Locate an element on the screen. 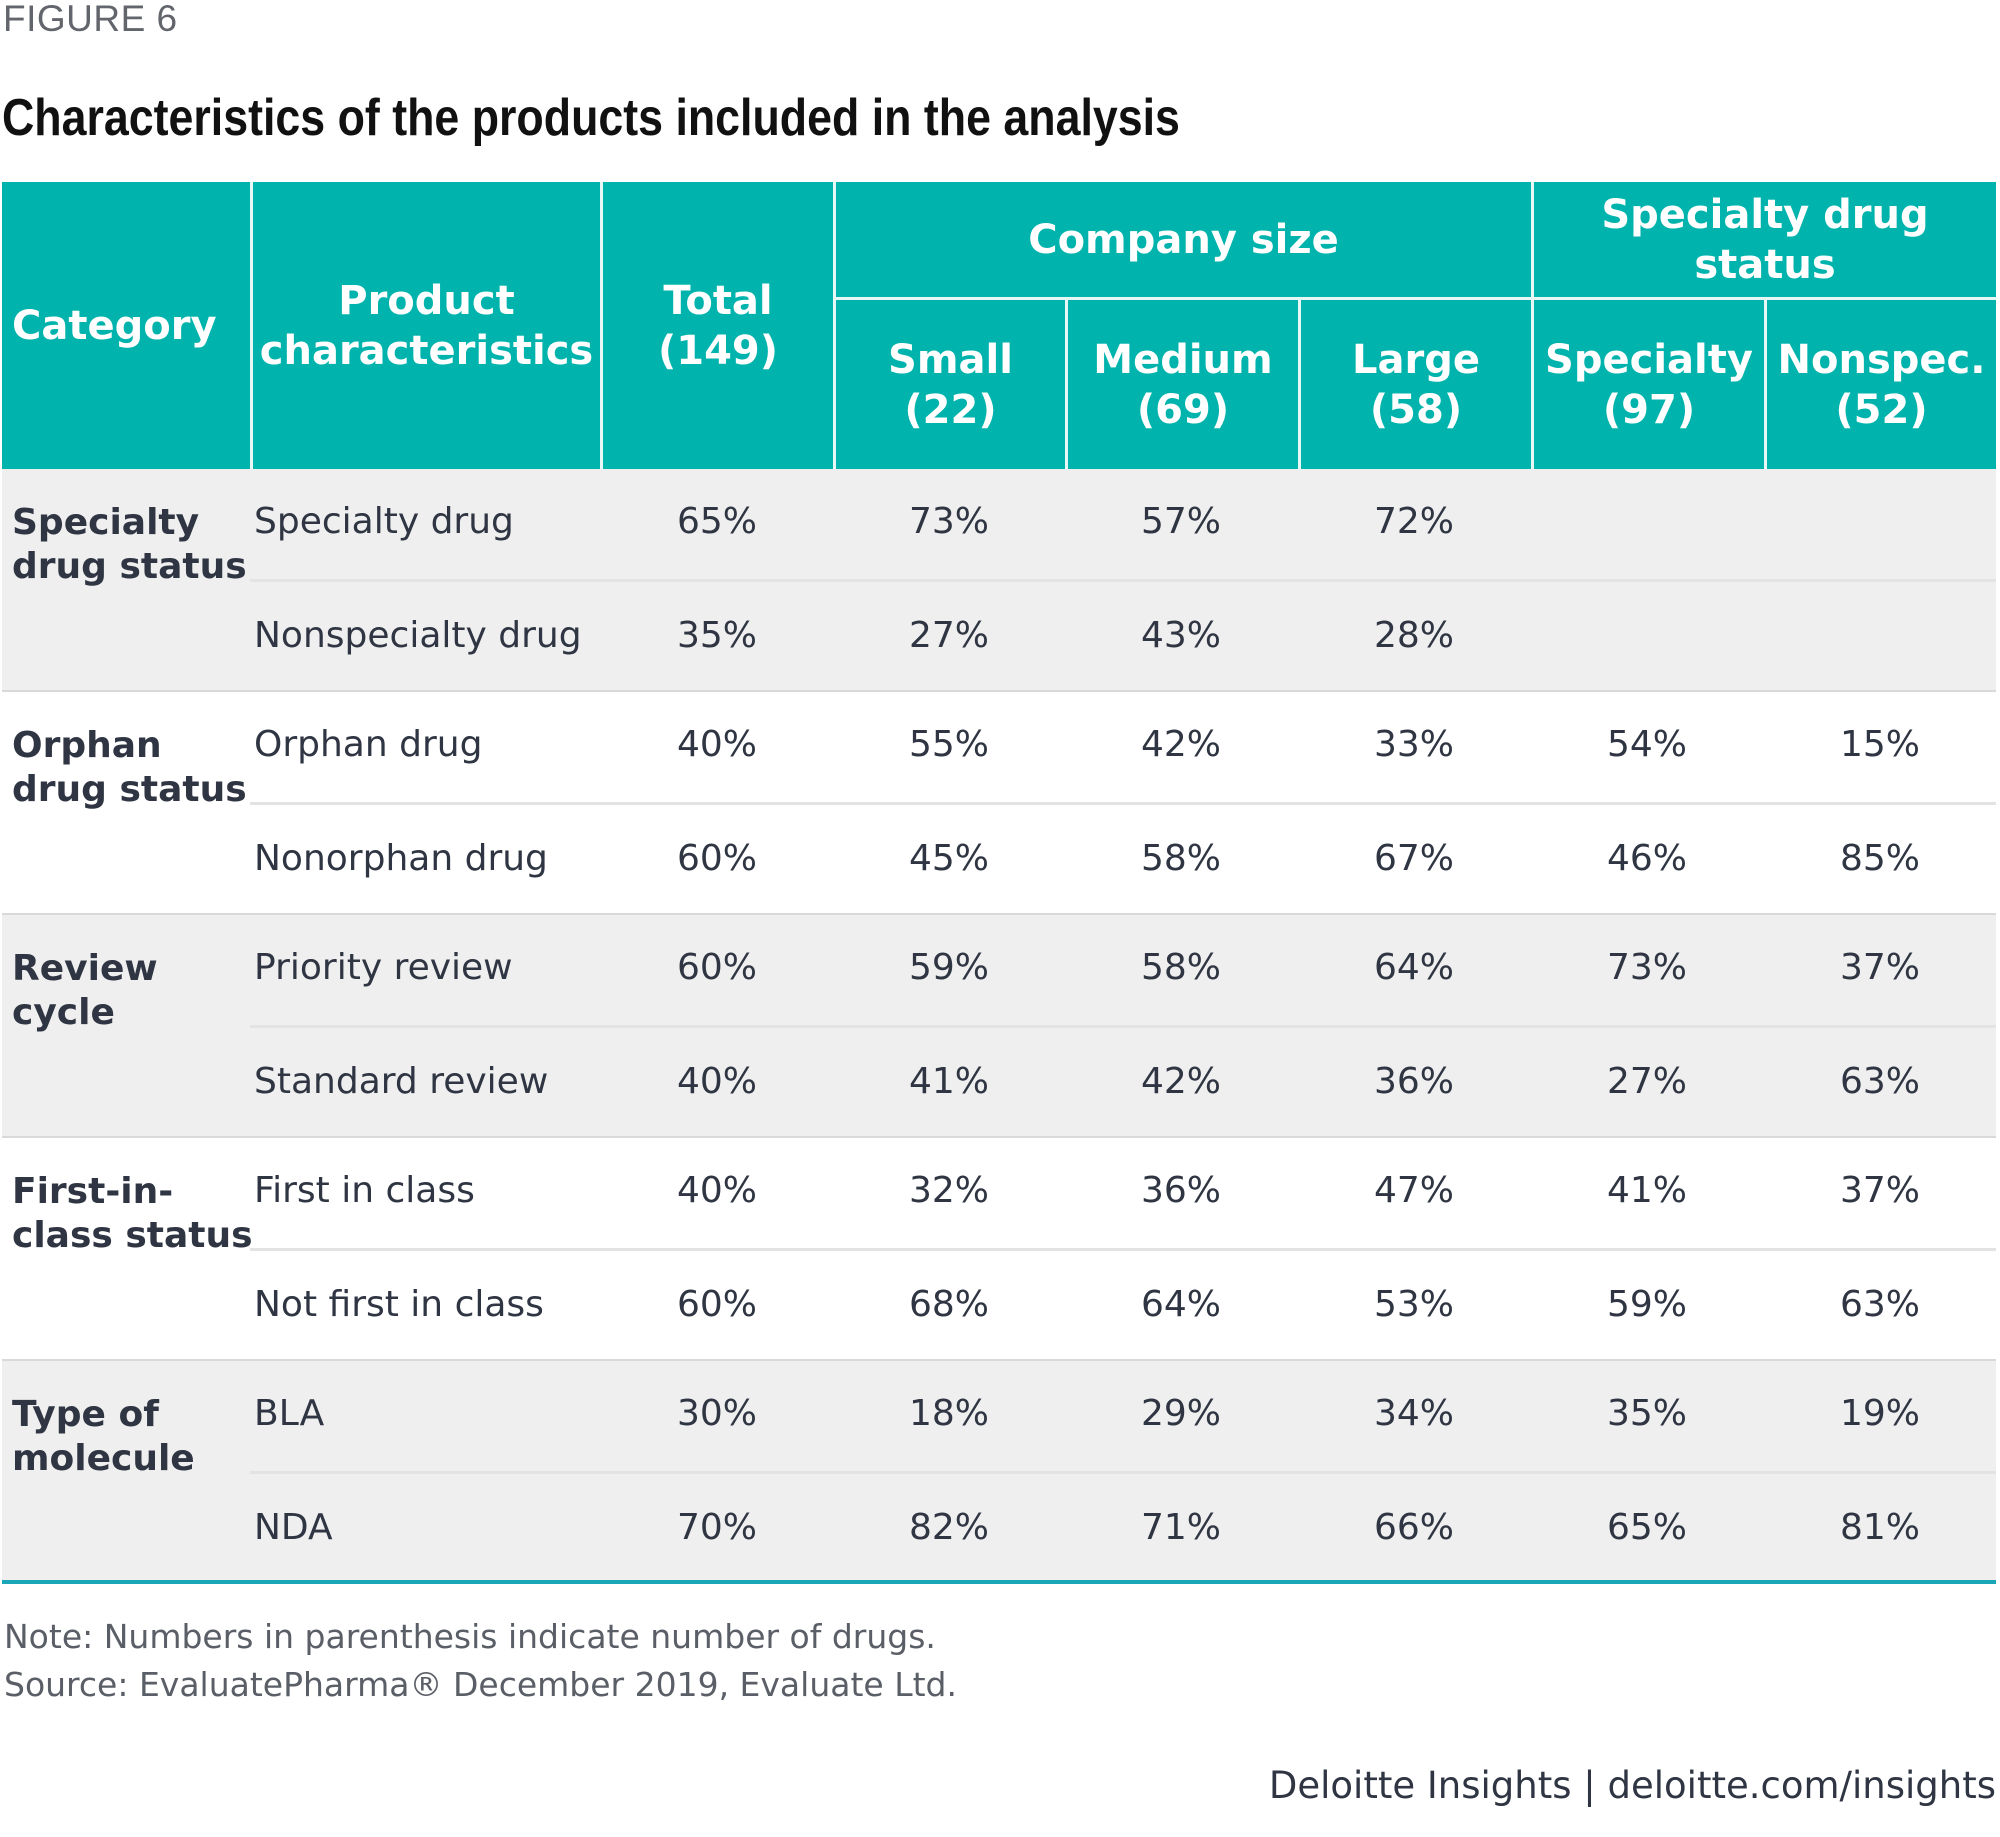  subcolumn-count: (52) is located at coordinates (1881, 409).